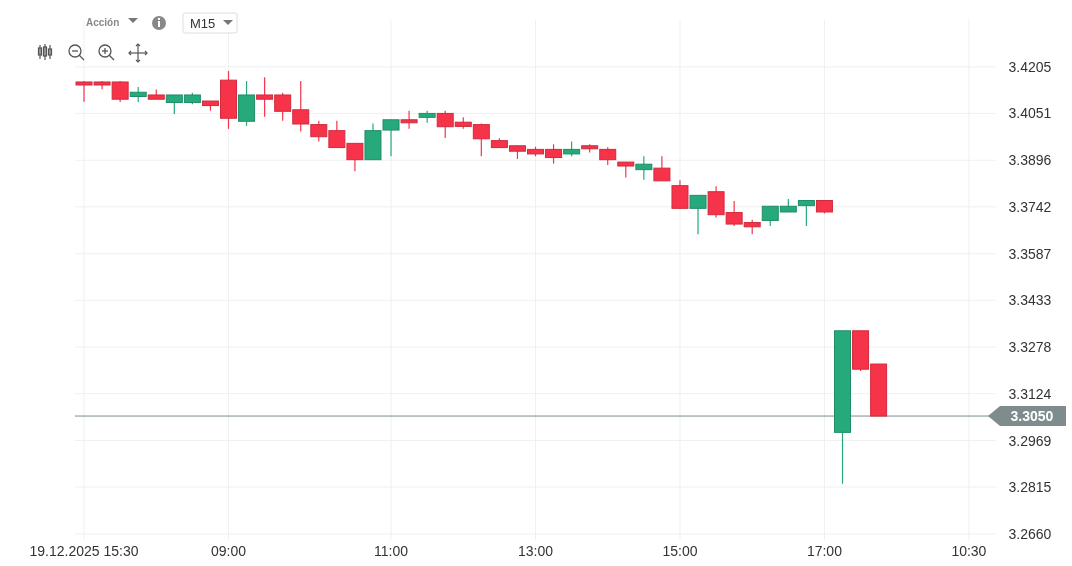 The image size is (1072, 566). Describe the element at coordinates (1030, 253) in the screenshot. I see `y-tick-label: 3.3587` at that location.